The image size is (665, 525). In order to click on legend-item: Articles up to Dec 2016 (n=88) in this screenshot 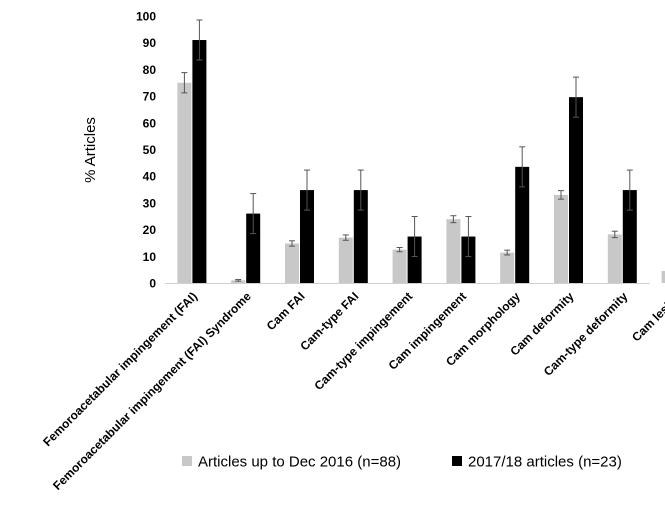, I will do `click(291, 462)`.